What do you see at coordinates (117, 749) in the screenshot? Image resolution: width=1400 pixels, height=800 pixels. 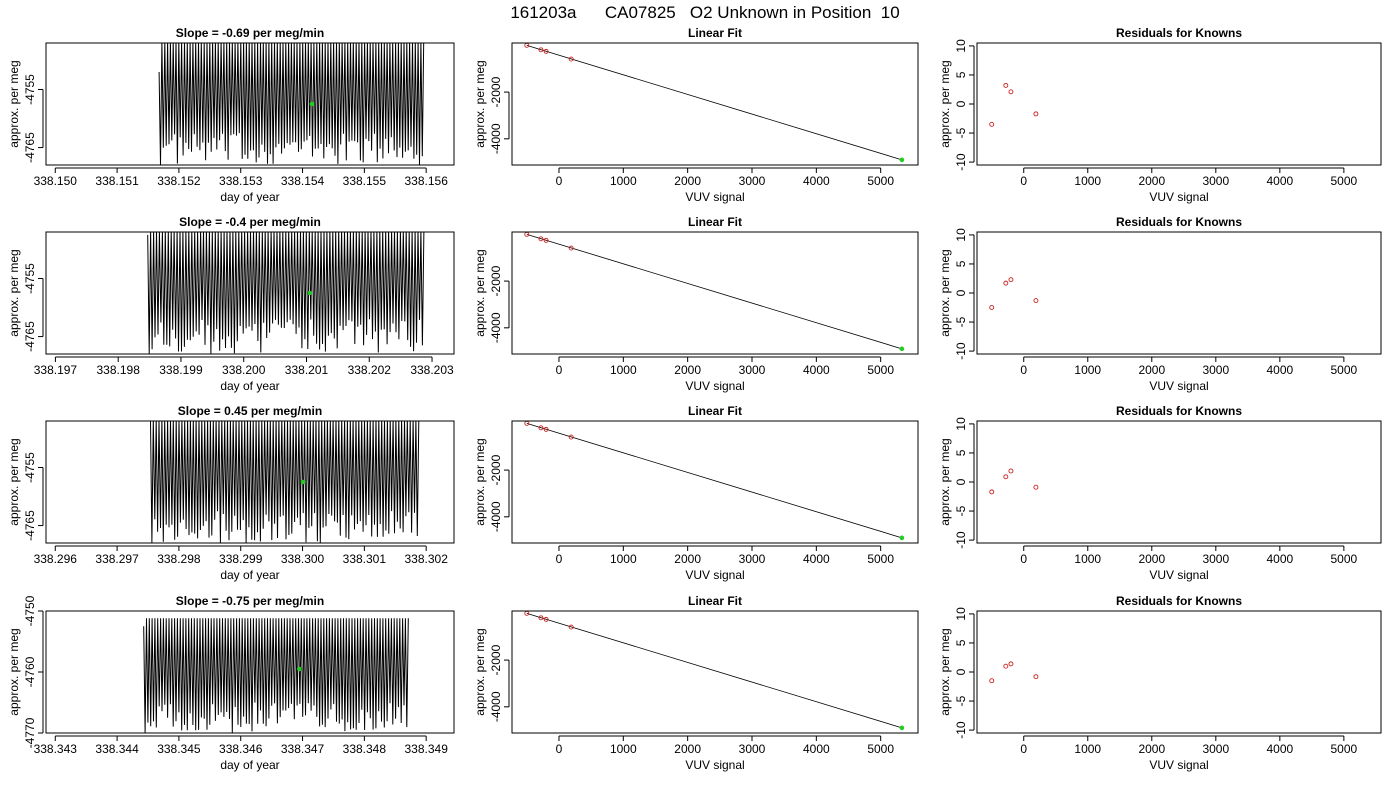 I see `x-tick-label: 338.344` at bounding box center [117, 749].